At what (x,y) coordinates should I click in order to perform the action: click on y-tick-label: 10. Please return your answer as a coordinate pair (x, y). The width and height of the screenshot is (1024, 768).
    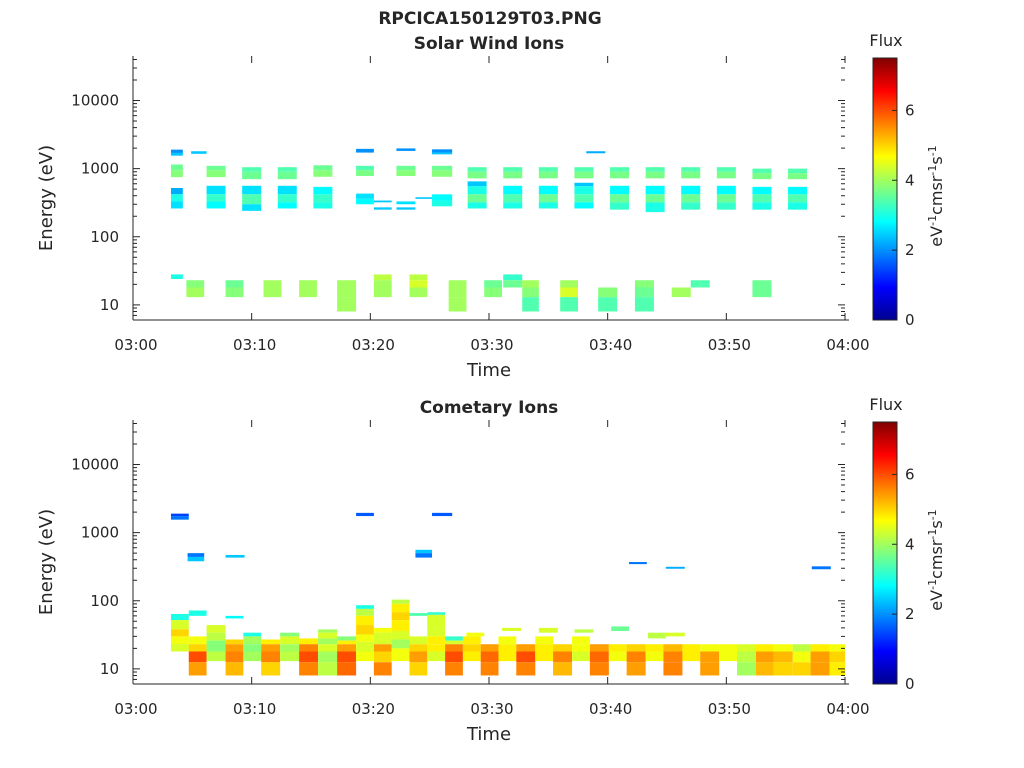
    Looking at the image, I should click on (109, 305).